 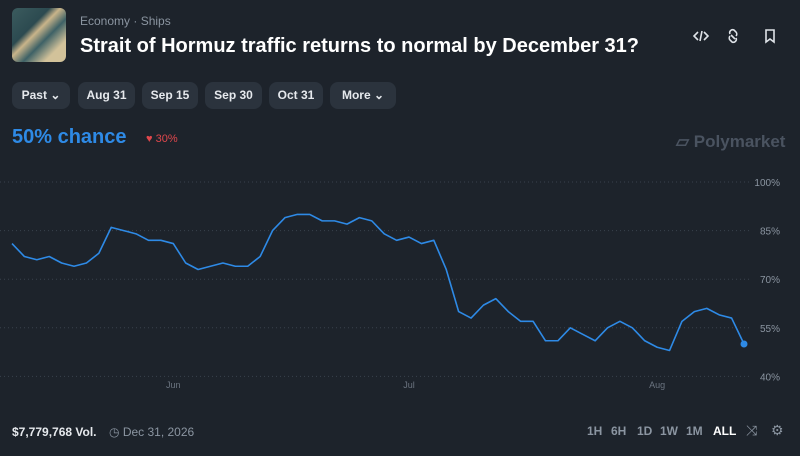 I want to click on filter-button: Sep 15, so click(x=170, y=95).